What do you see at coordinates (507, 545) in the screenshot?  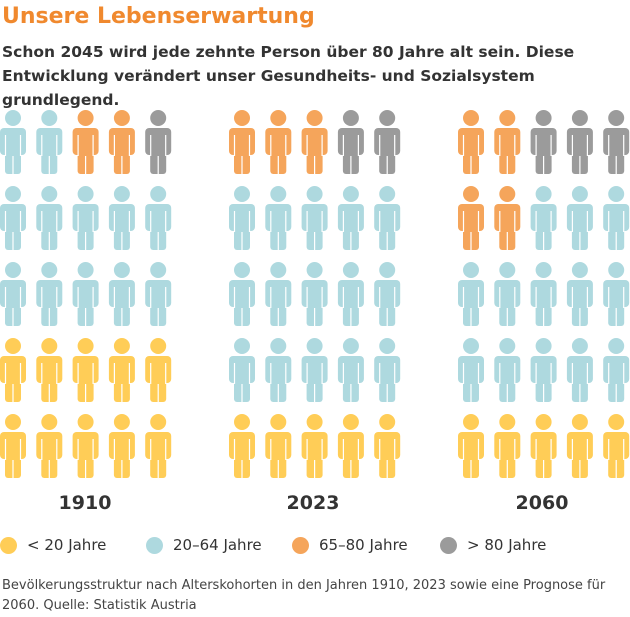 I see `legend-label: > 80 Jahre` at bounding box center [507, 545].